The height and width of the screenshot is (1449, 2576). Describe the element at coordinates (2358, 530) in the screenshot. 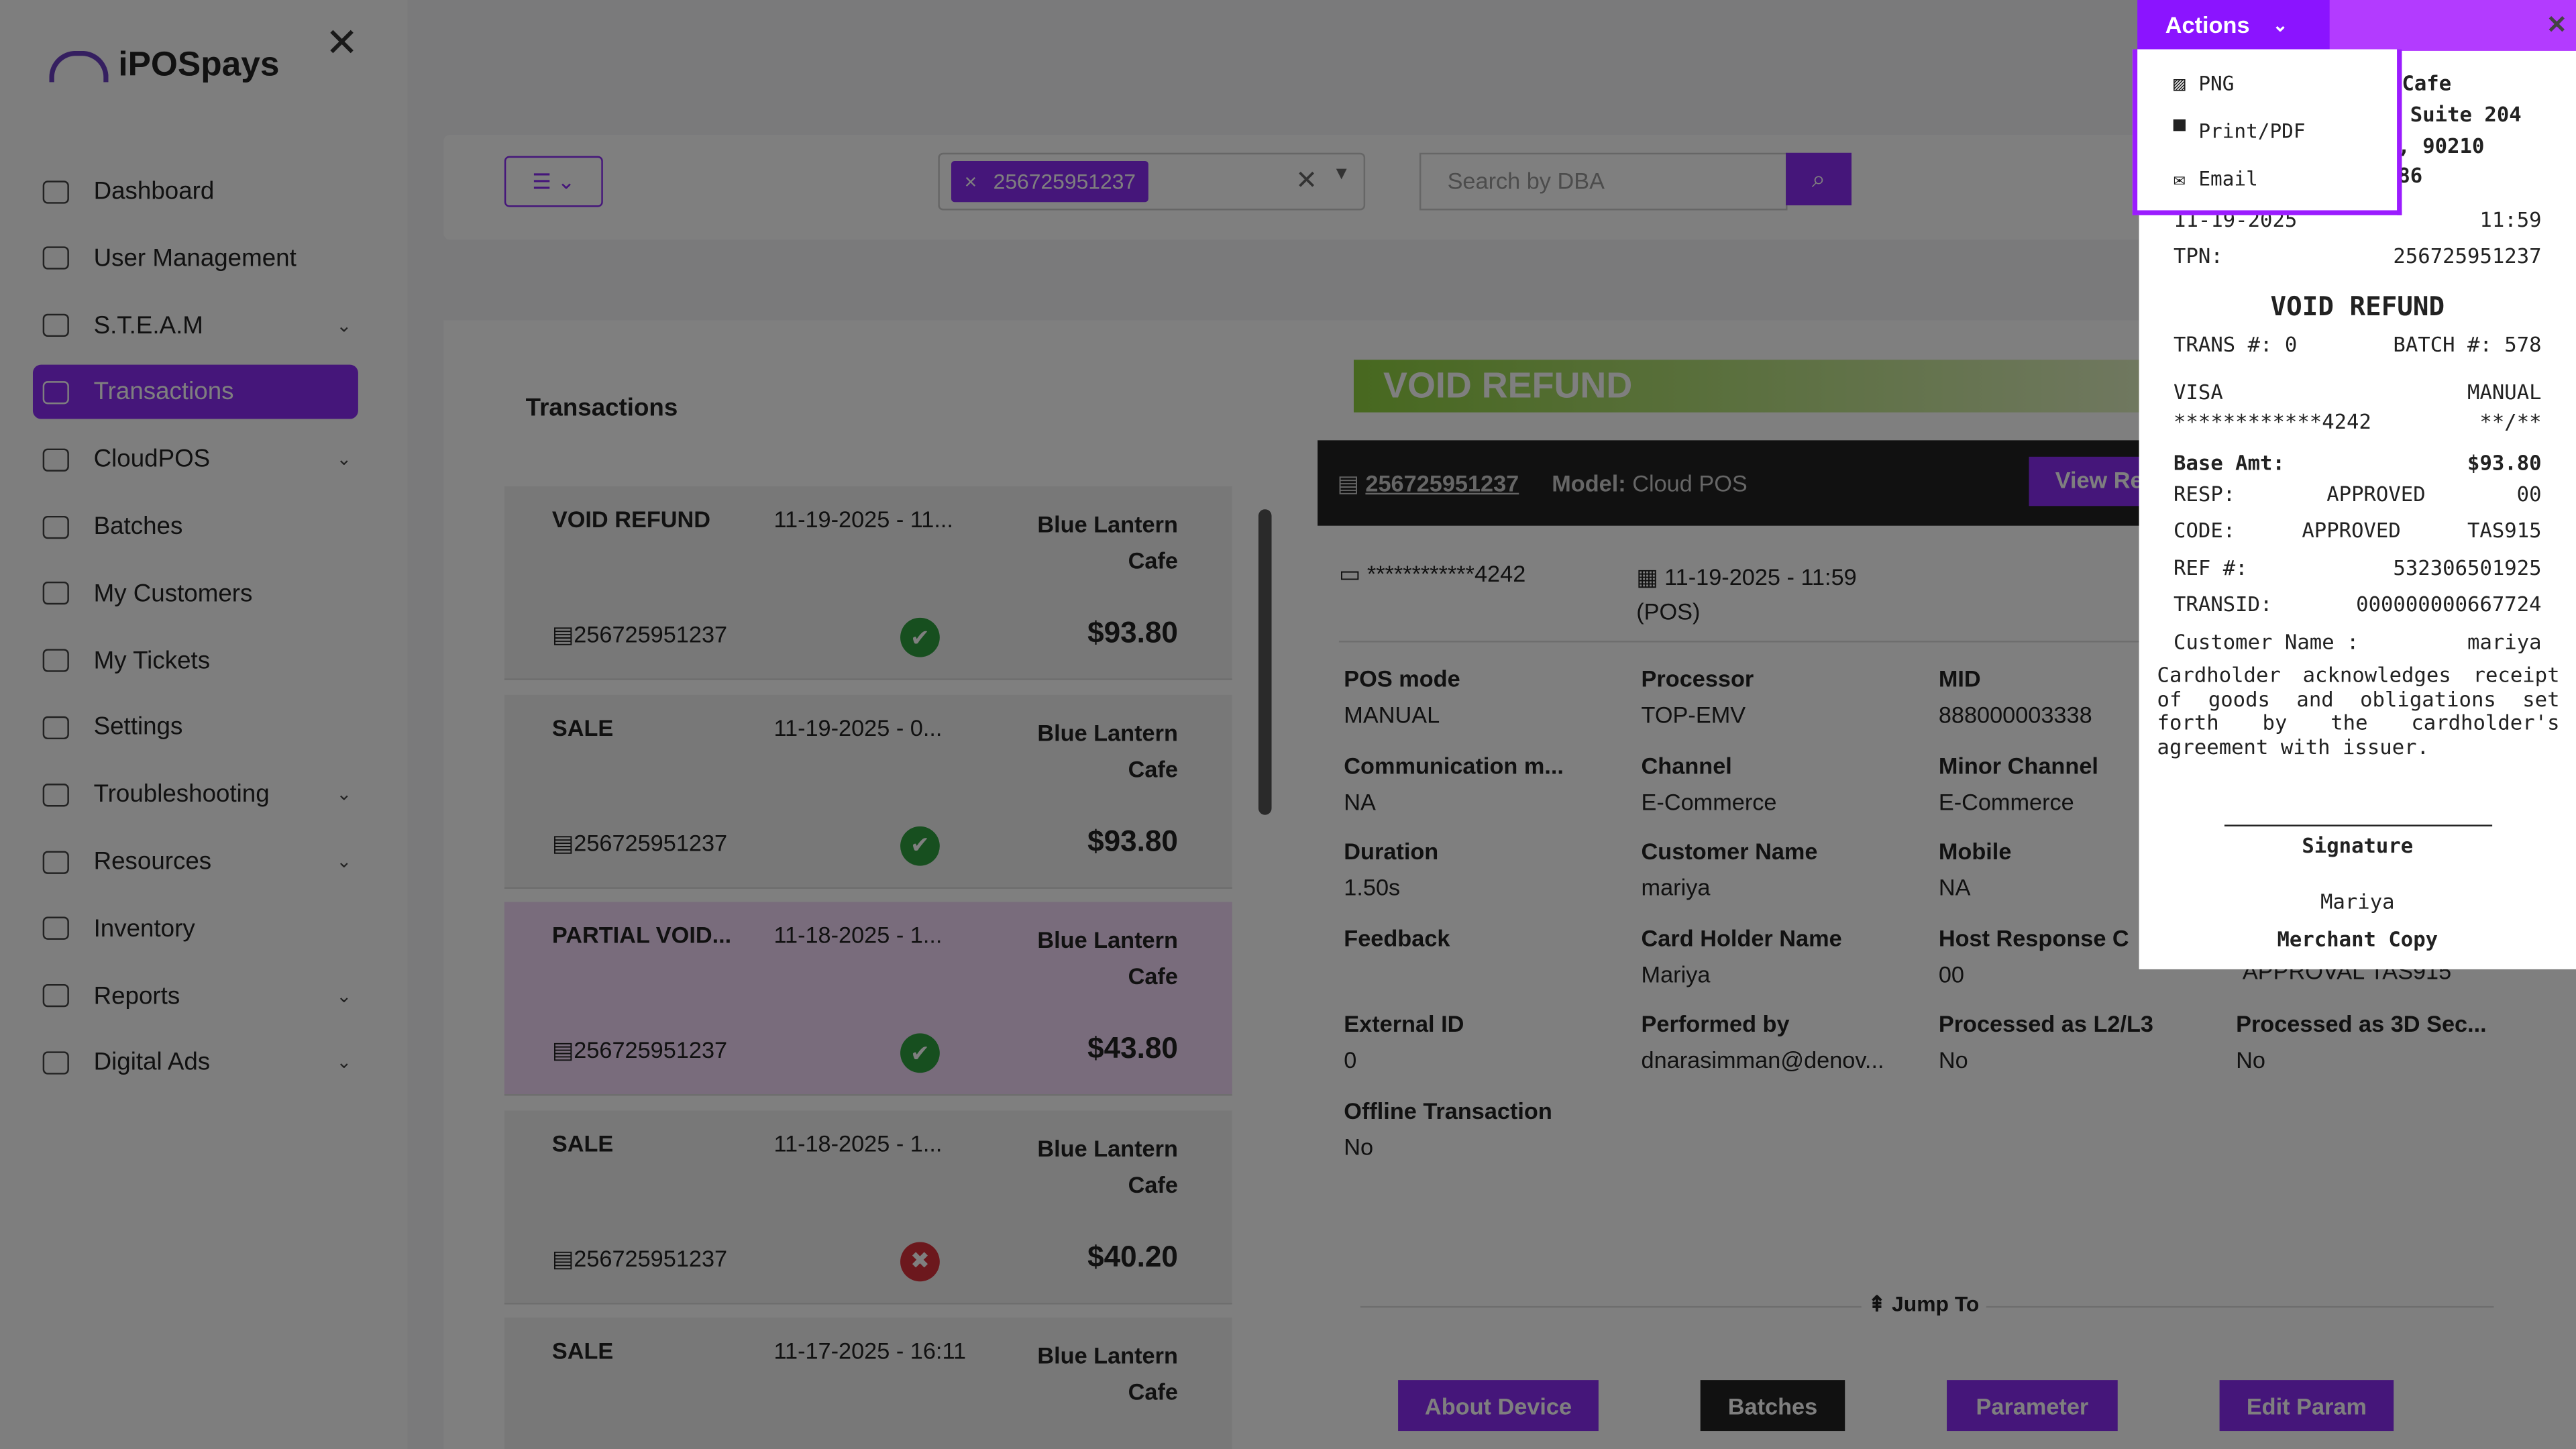

I see `receipt-code: CODE: APPROVED TAS915` at that location.